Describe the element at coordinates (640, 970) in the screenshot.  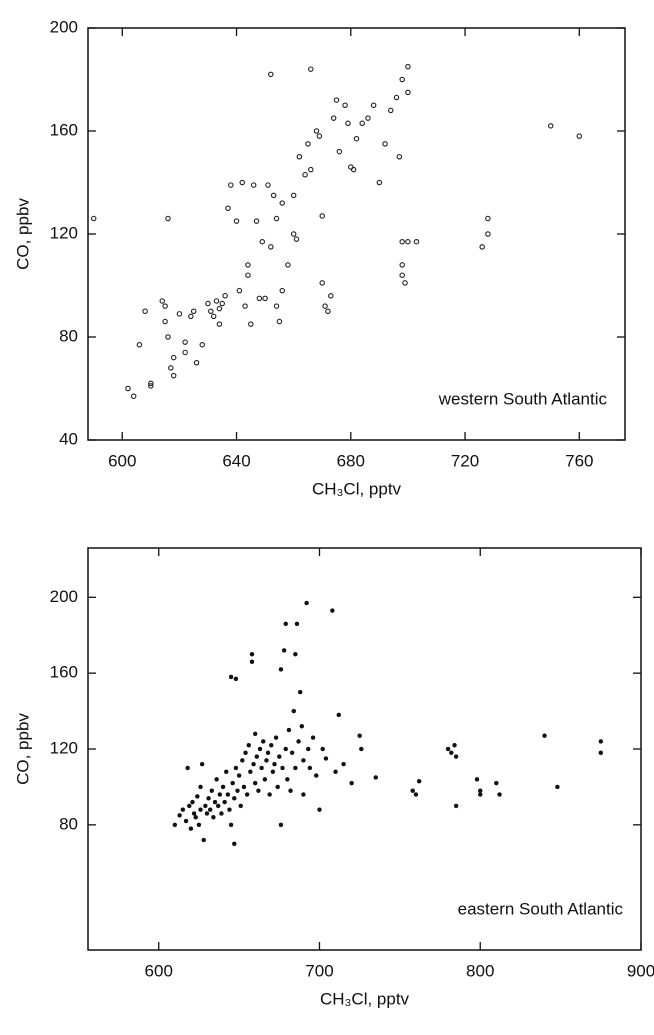
I see `x-tick-label: 900` at that location.